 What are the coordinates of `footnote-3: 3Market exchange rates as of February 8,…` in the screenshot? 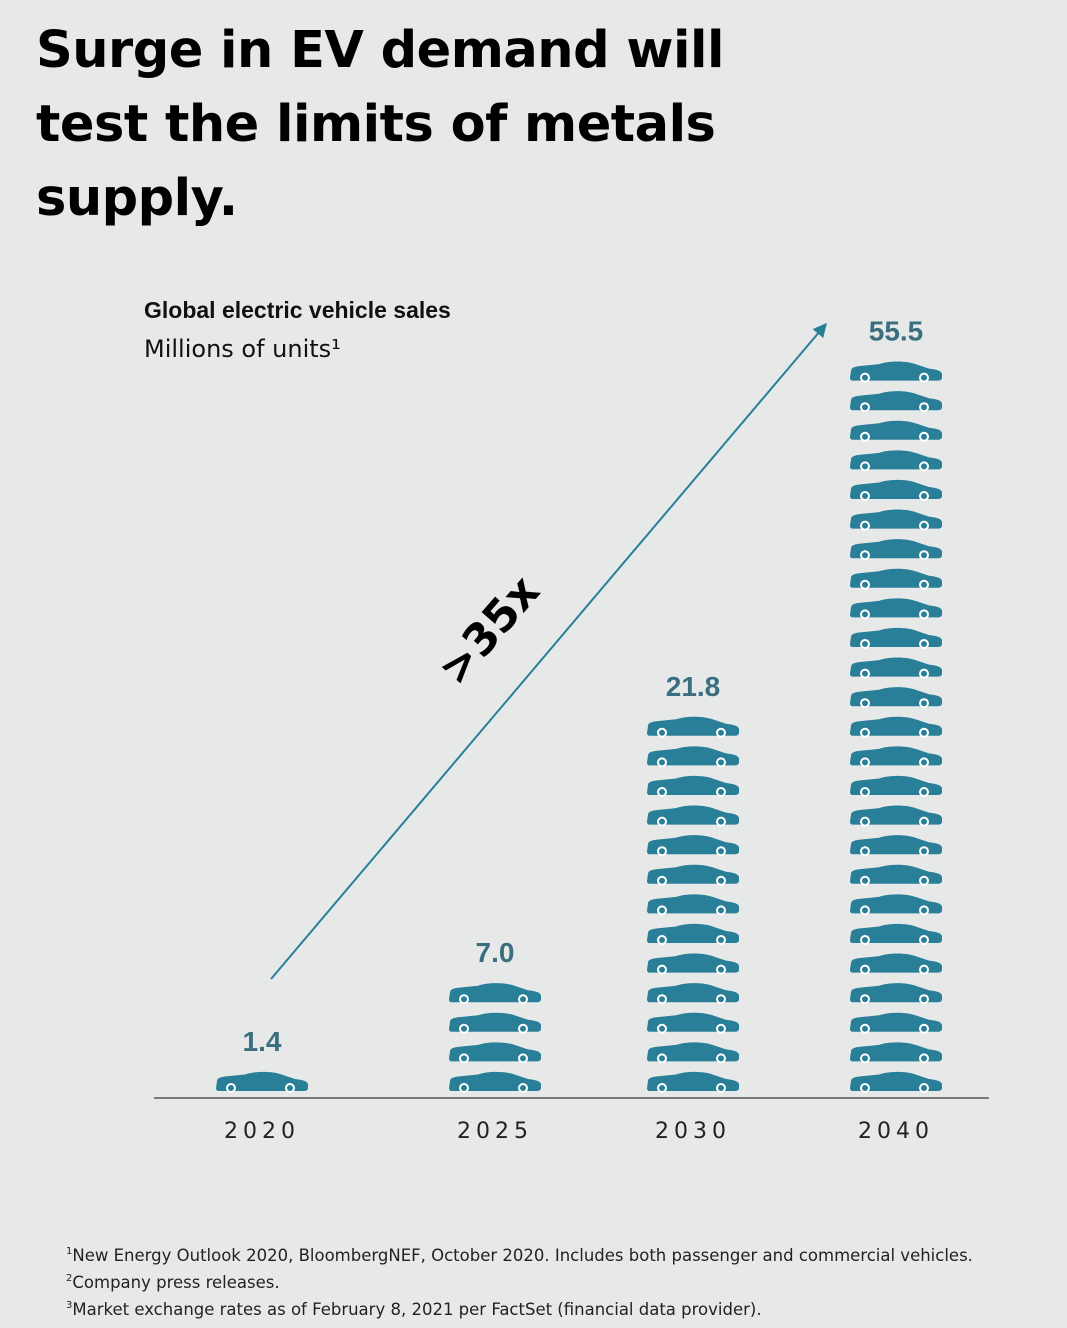 It's located at (414, 1309).